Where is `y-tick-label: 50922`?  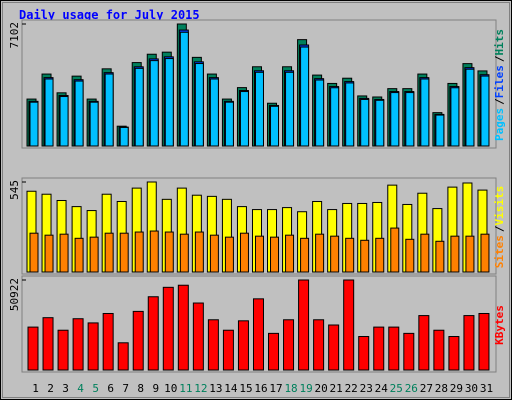
y-tick-label: 50922 is located at coordinates (14, 294).